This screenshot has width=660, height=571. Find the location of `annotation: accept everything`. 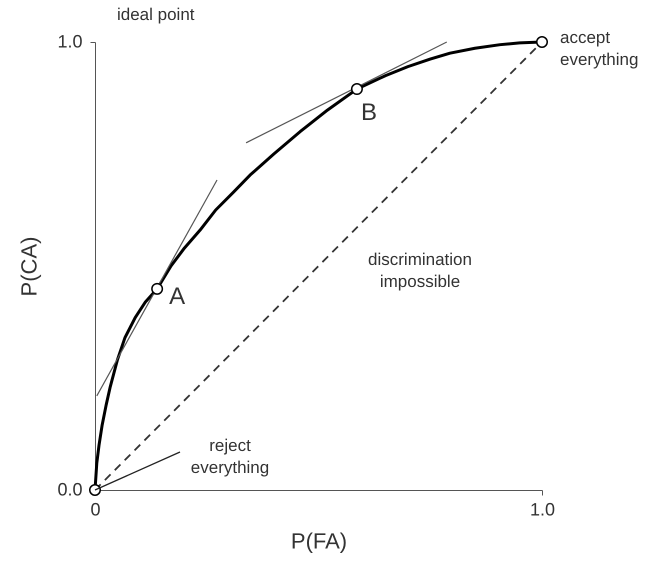

annotation: accept everything is located at coordinates (599, 48).